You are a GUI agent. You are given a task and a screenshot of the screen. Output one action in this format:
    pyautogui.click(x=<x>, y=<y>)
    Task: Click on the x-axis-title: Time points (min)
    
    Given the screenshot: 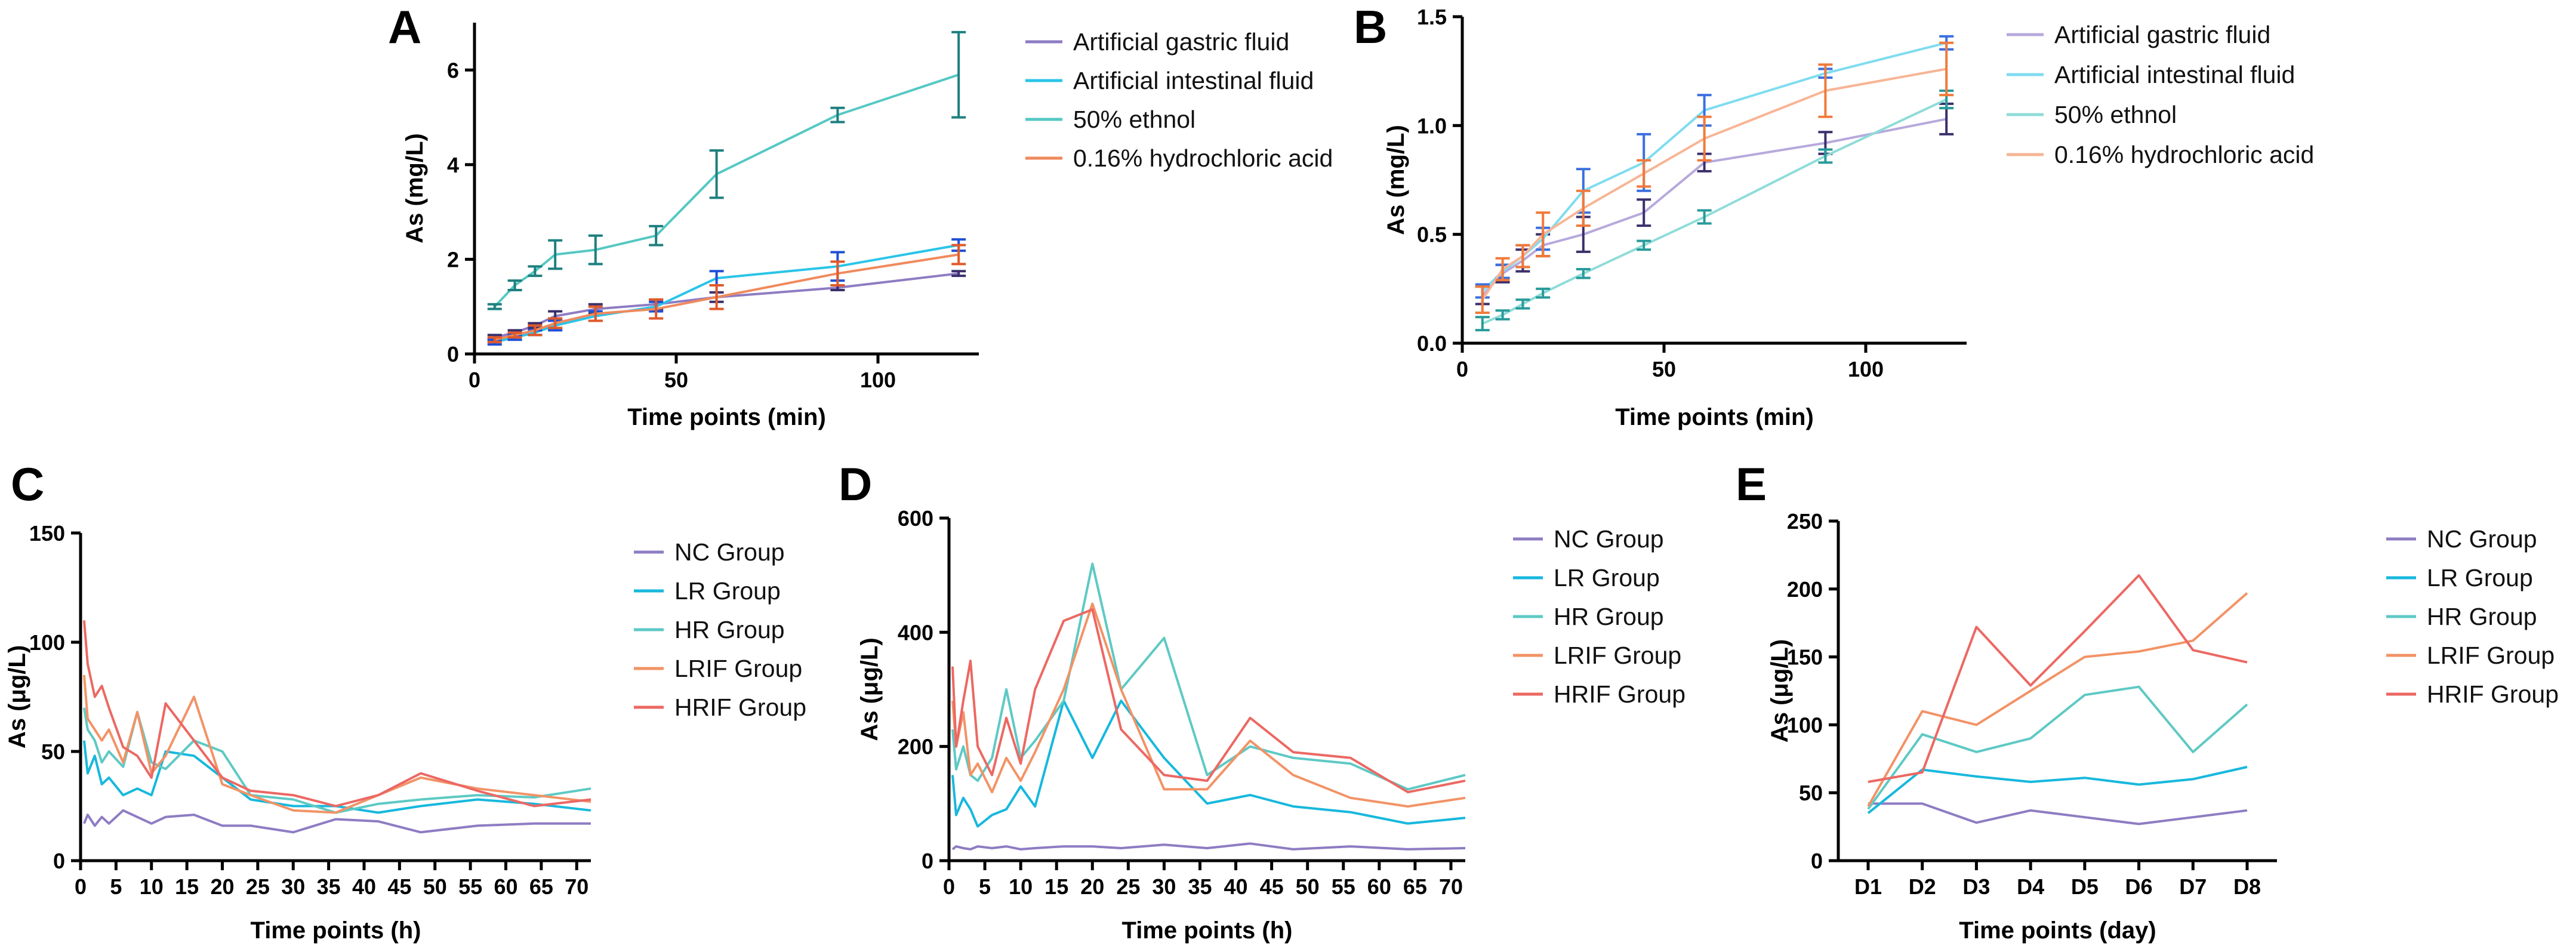 What is the action you would take?
    pyautogui.click(x=1714, y=417)
    